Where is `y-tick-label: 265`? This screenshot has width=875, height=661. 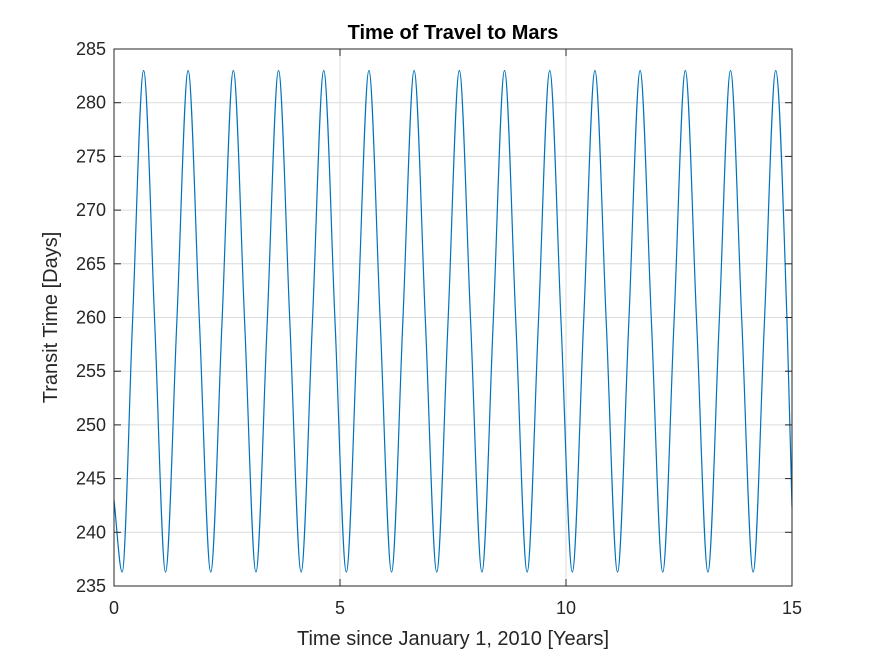
y-tick-label: 265 is located at coordinates (91, 264).